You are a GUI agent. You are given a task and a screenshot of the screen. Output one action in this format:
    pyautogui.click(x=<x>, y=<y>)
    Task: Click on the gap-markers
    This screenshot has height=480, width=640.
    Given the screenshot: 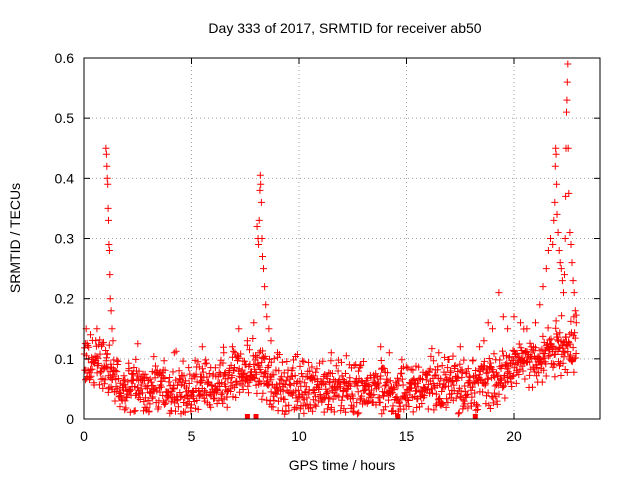 What is the action you would take?
    pyautogui.click(x=361, y=416)
    